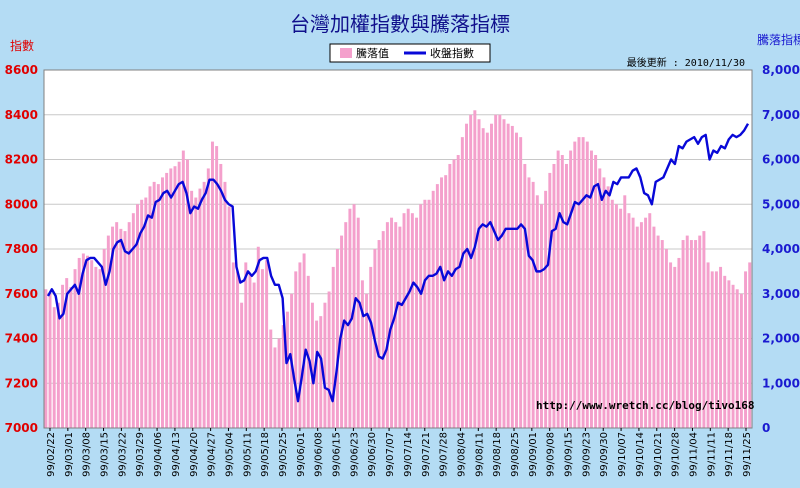 The height and width of the screenshot is (488, 800). Describe the element at coordinates (515, 454) in the screenshot. I see `x-tick-label: 99/08/25` at that location.